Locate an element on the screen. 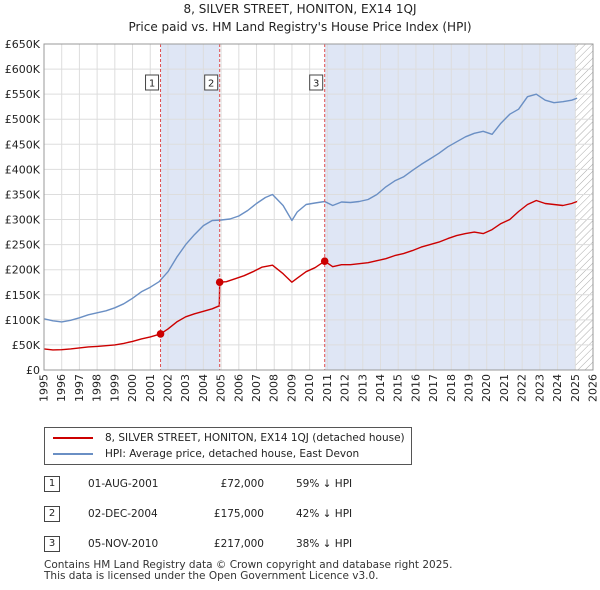 The width and height of the screenshot is (600, 590). y-tick-label: £400K is located at coordinates (23, 169).